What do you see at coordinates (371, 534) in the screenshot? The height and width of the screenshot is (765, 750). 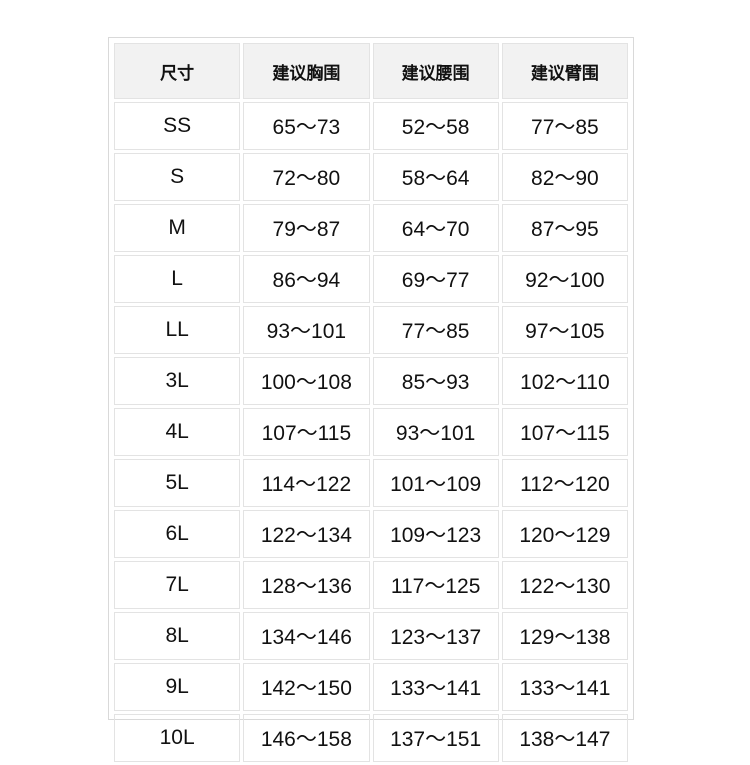 I see `table-row: 6L 122～134 109～123 120～129` at bounding box center [371, 534].